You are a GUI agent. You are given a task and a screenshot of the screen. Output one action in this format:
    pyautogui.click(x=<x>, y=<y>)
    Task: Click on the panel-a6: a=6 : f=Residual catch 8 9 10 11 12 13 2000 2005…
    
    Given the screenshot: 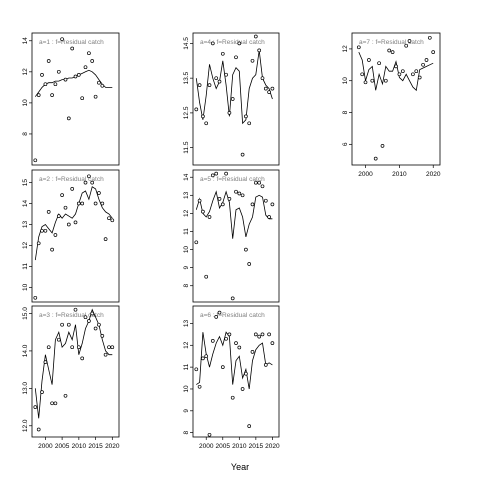 What is the action you would take?
    pyautogui.click(x=231, y=377)
    